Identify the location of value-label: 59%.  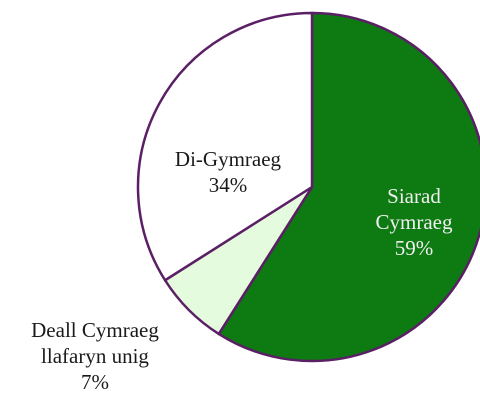
(414, 248).